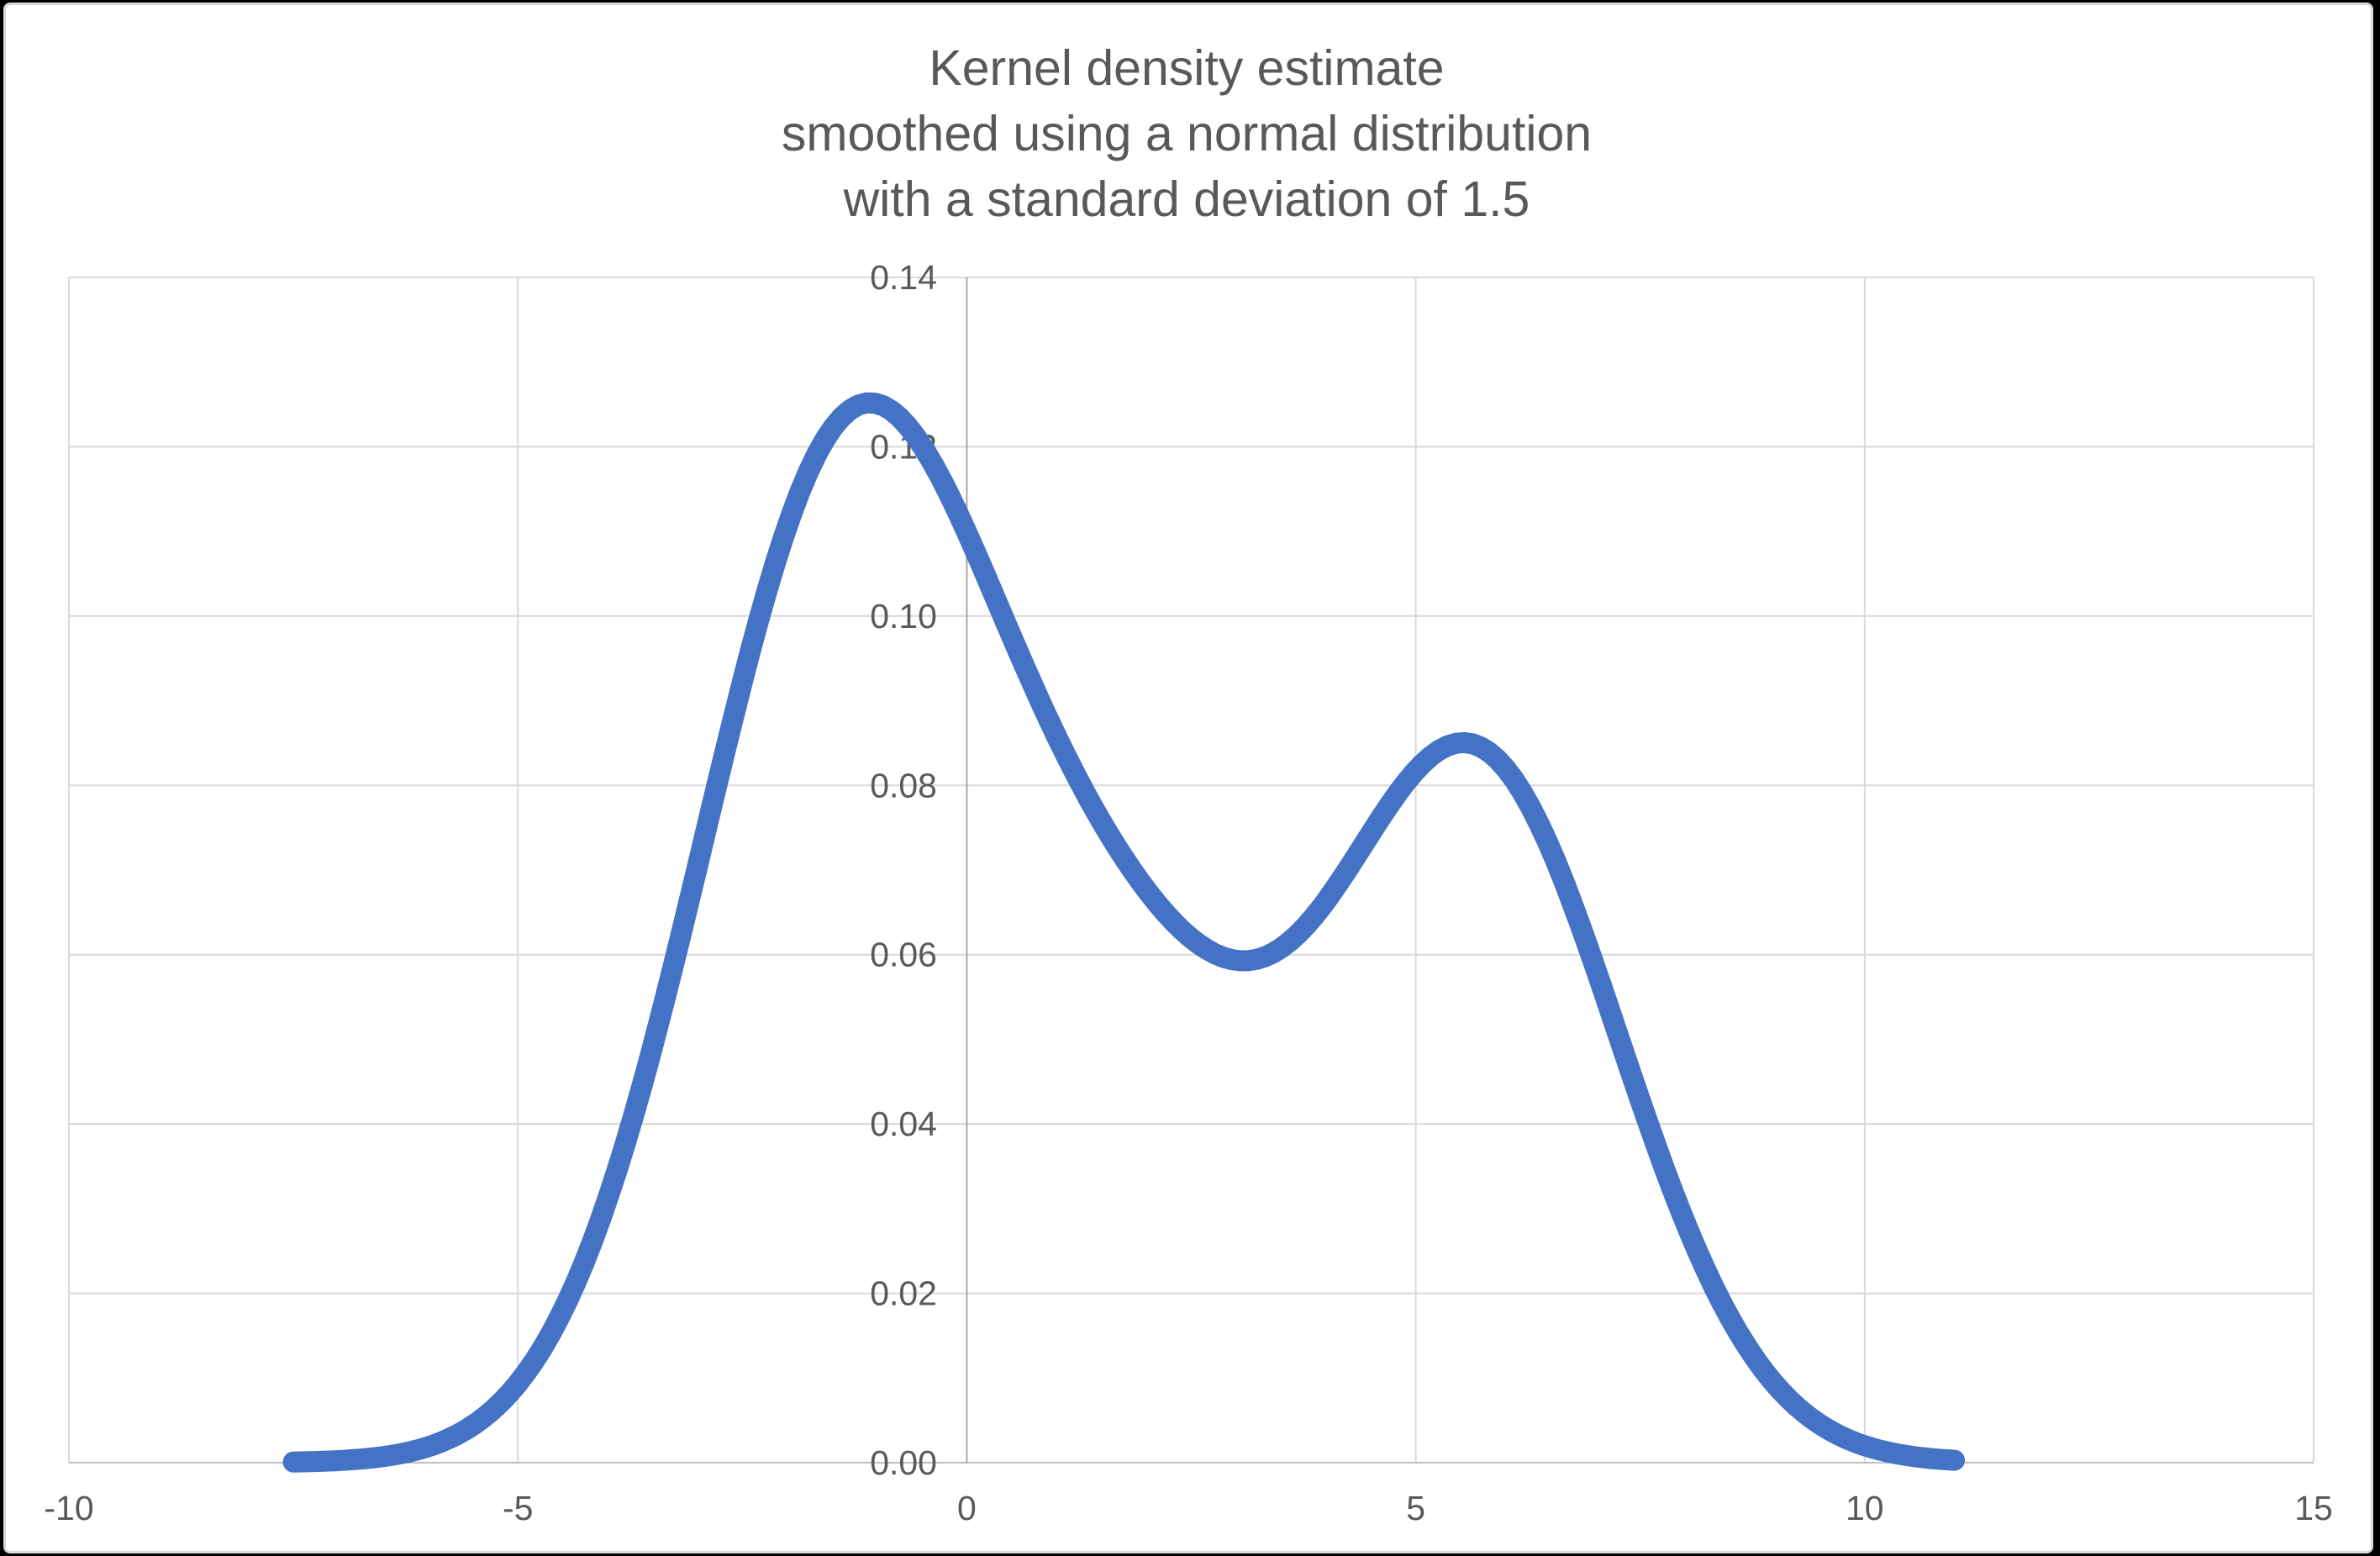  What do you see at coordinates (904, 1124) in the screenshot?
I see `svg-text: 0.04` at bounding box center [904, 1124].